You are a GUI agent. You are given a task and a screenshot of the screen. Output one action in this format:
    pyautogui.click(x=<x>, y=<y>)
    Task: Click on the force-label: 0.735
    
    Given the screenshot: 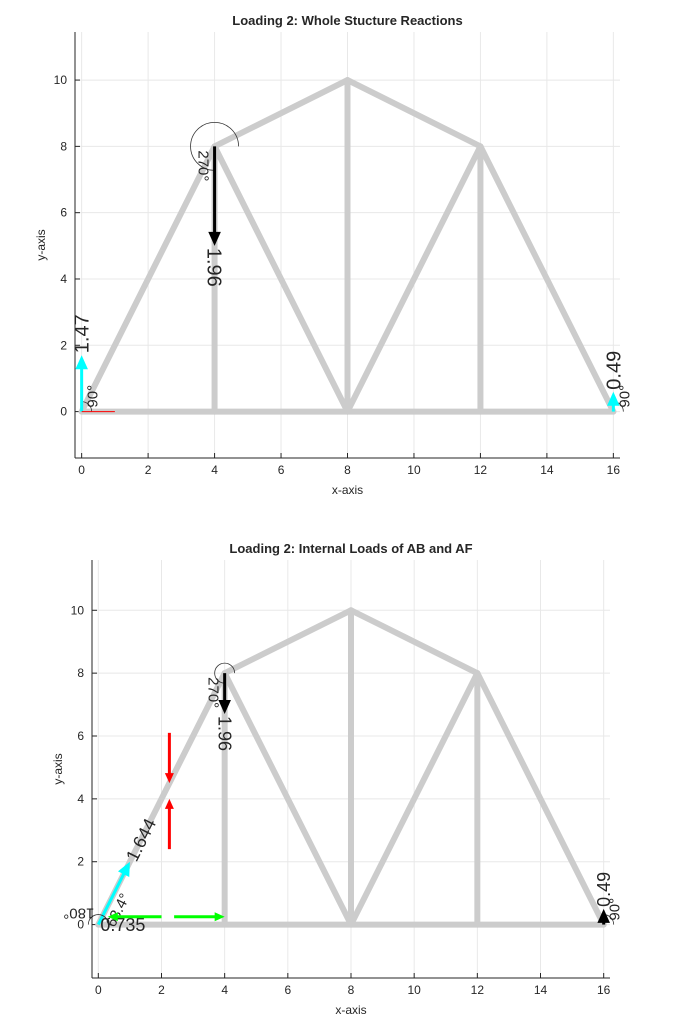 What is the action you would take?
    pyautogui.click(x=122, y=925)
    